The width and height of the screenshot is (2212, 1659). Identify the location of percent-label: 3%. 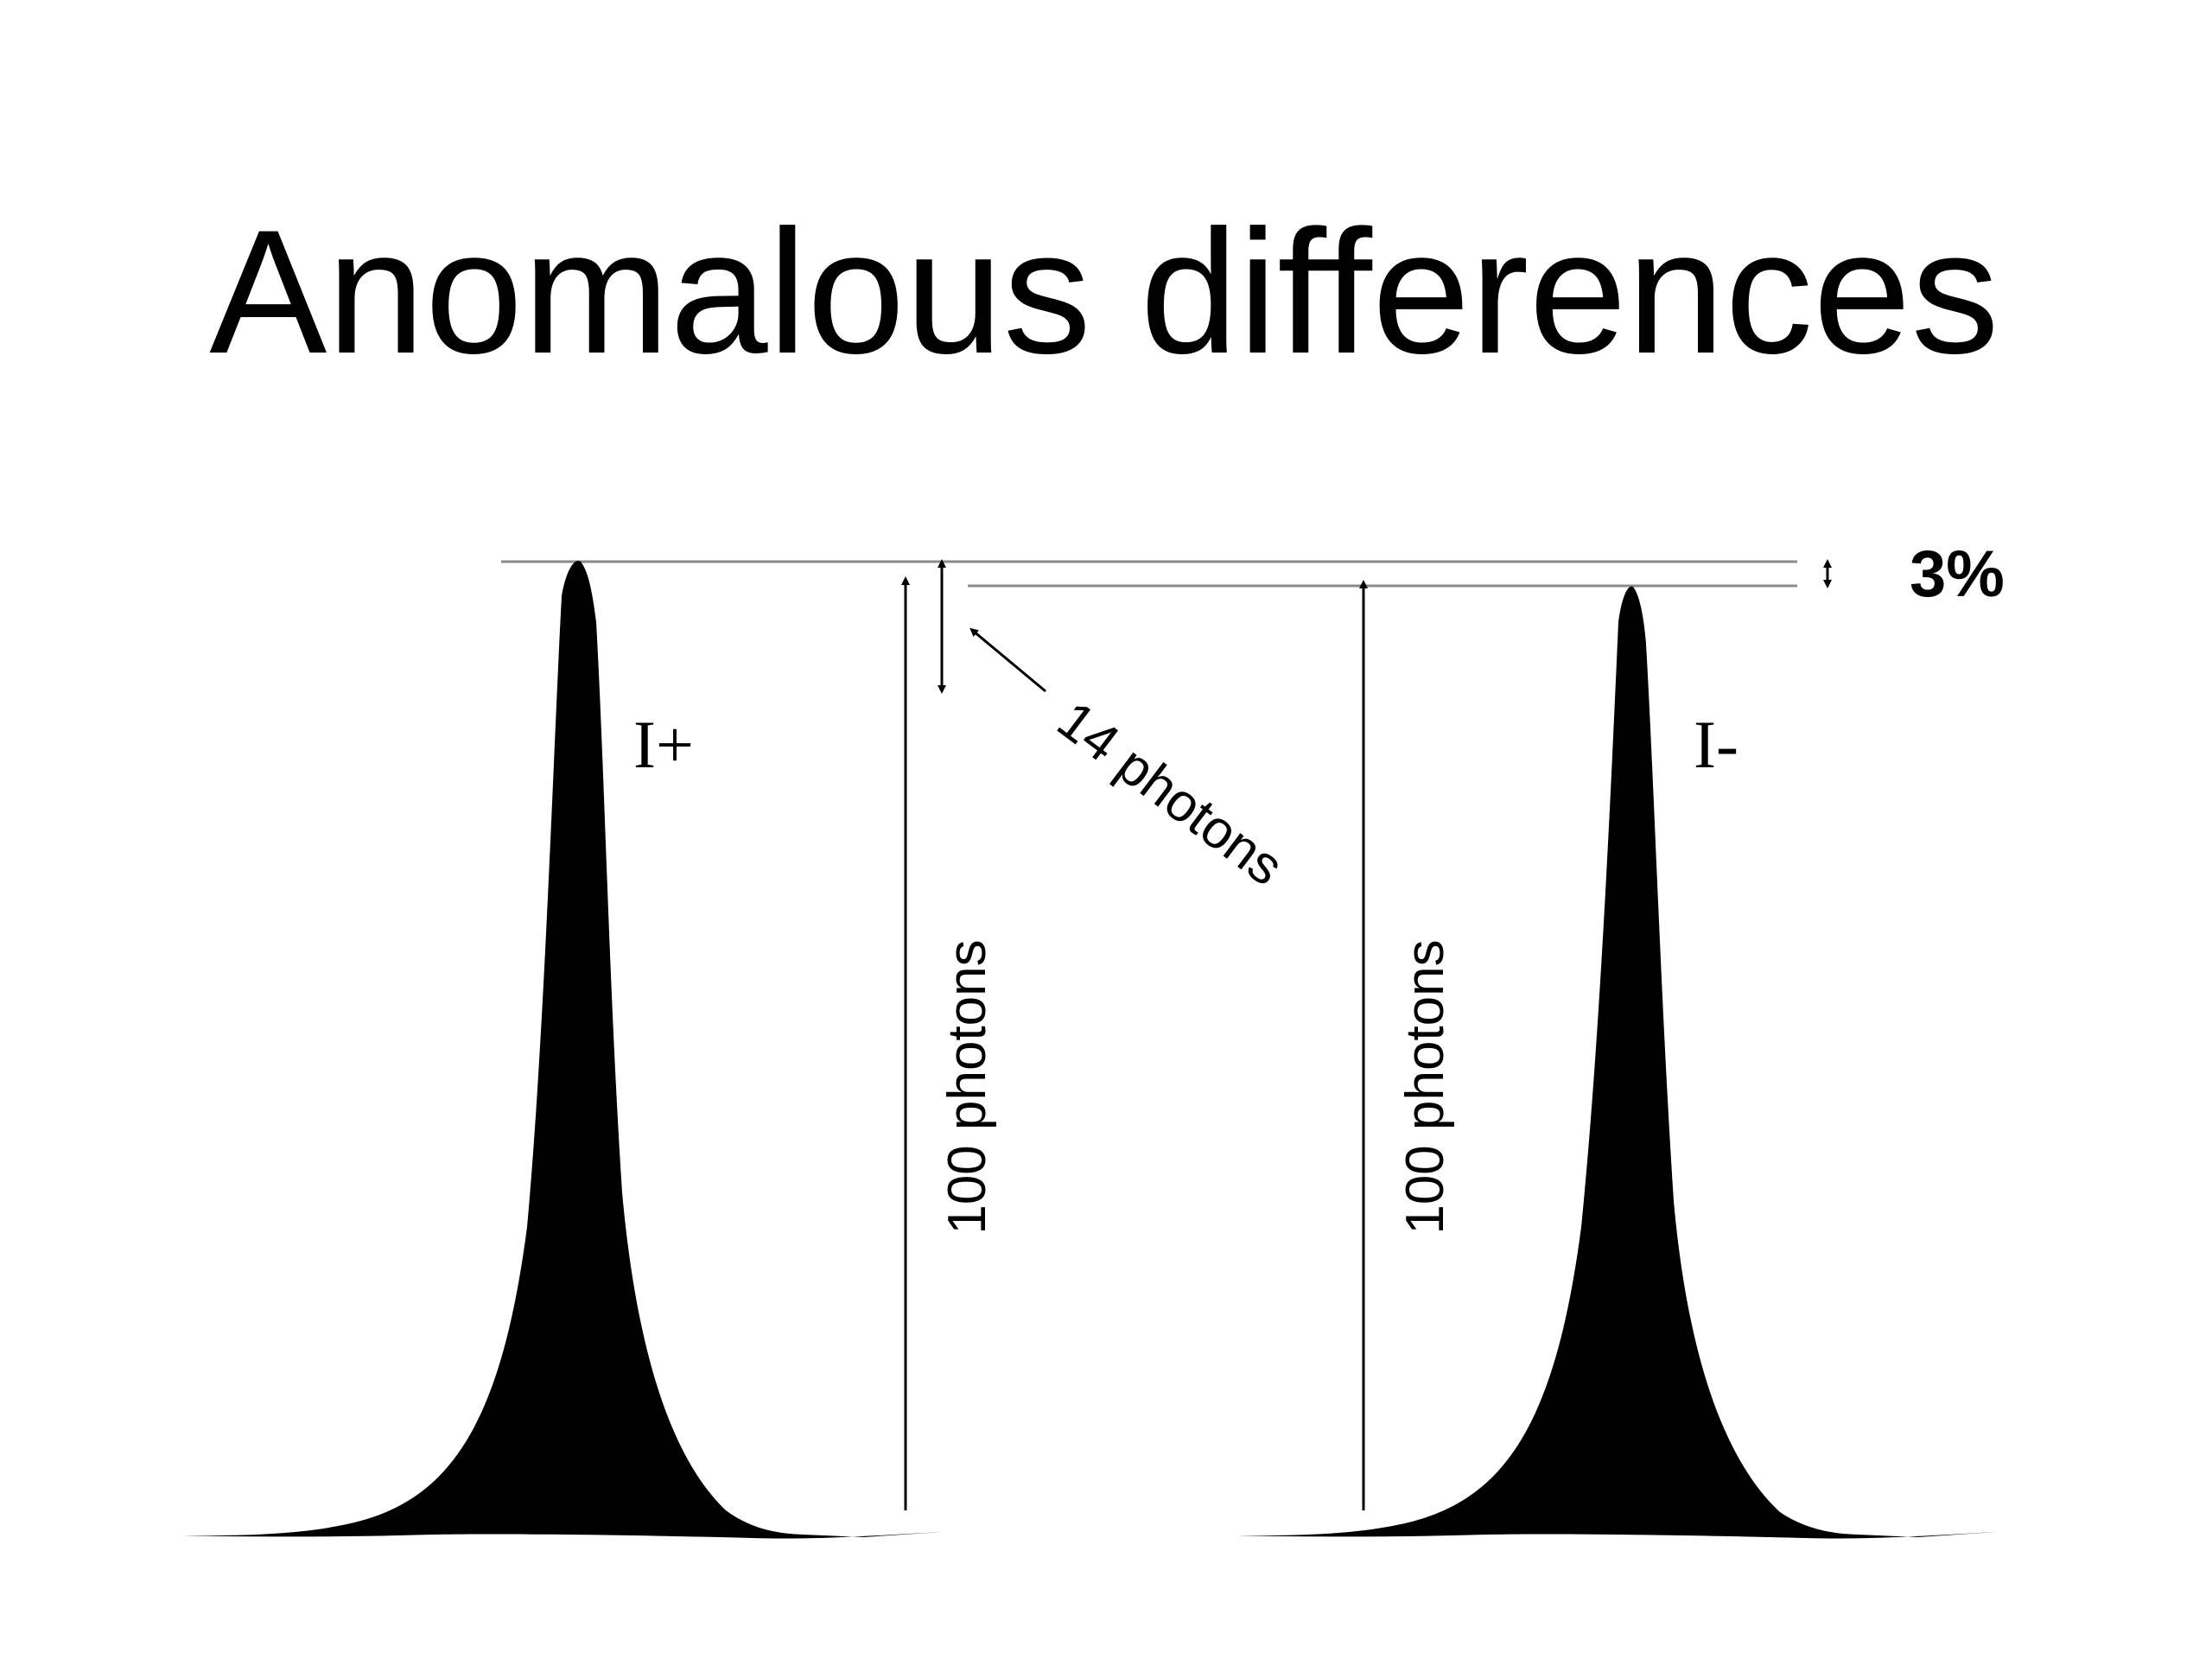
(1957, 574).